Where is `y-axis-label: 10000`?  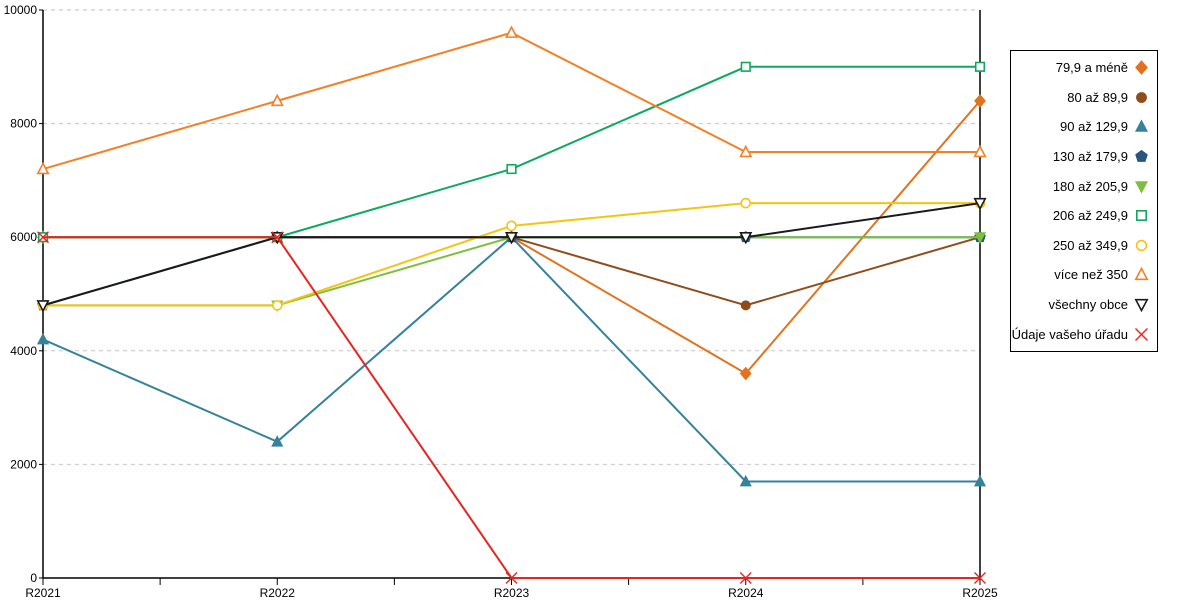 y-axis-label: 10000 is located at coordinates (21, 10).